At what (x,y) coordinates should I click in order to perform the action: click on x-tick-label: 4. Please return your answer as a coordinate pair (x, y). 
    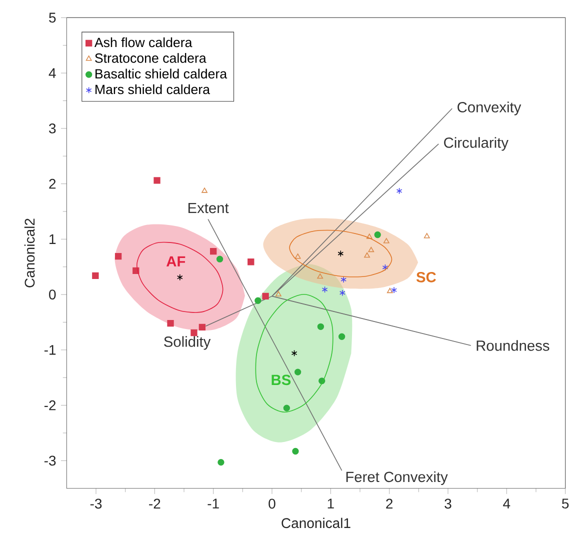
    Looking at the image, I should click on (506, 503).